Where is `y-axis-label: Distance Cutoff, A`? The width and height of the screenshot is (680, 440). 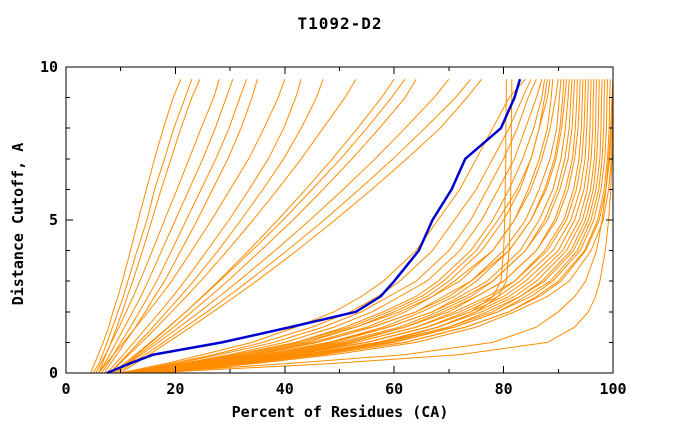
y-axis-label: Distance Cutoff, A is located at coordinates (18, 224).